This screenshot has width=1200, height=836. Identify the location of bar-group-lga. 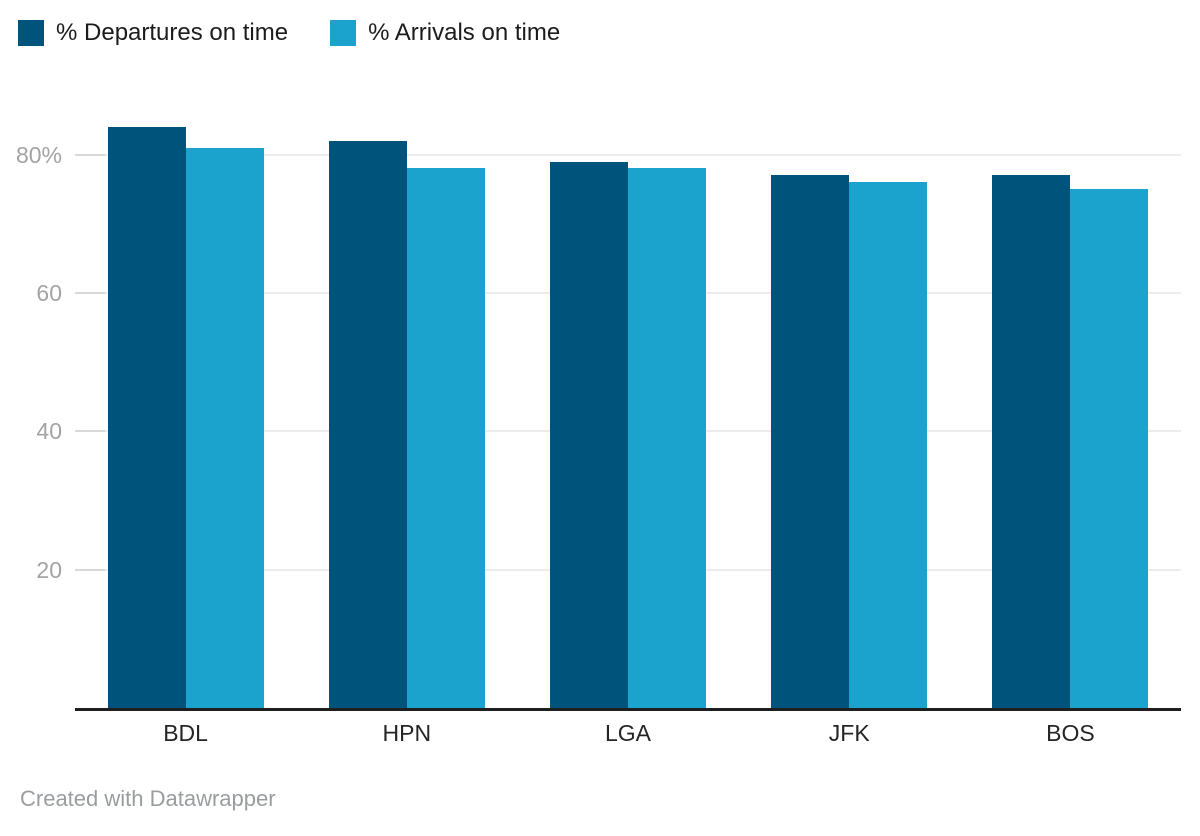
(627, 414).